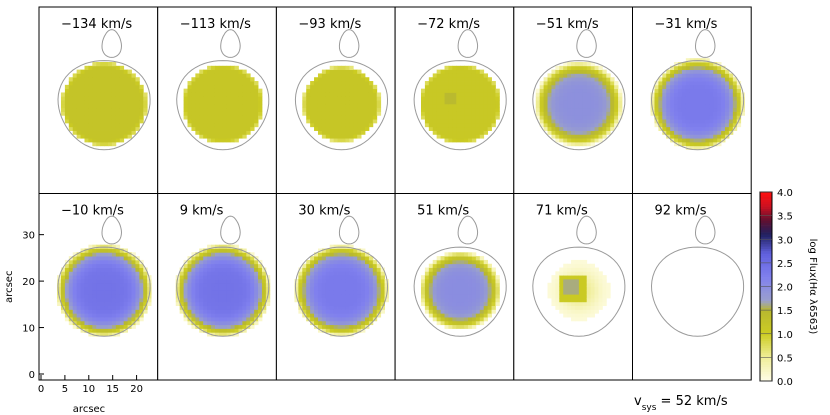 This screenshot has width=830, height=415. Describe the element at coordinates (692, 287) in the screenshot. I see `panel-frame` at that location.